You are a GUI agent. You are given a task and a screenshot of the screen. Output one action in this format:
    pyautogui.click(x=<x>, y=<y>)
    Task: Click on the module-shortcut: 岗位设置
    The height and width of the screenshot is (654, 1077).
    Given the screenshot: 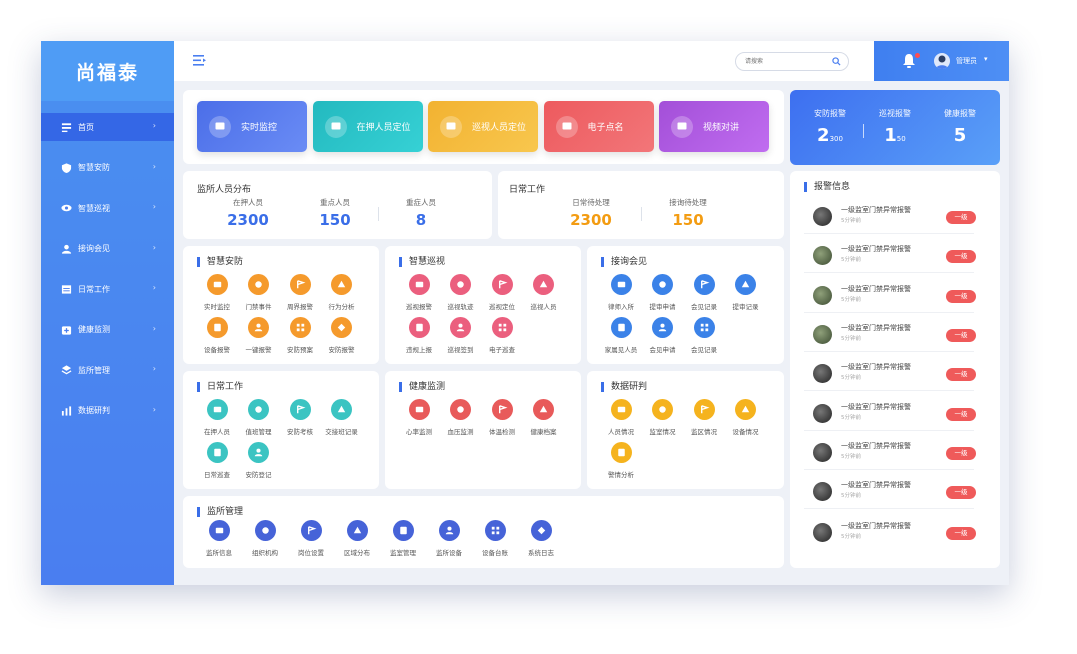 What is the action you would take?
    pyautogui.click(x=311, y=538)
    